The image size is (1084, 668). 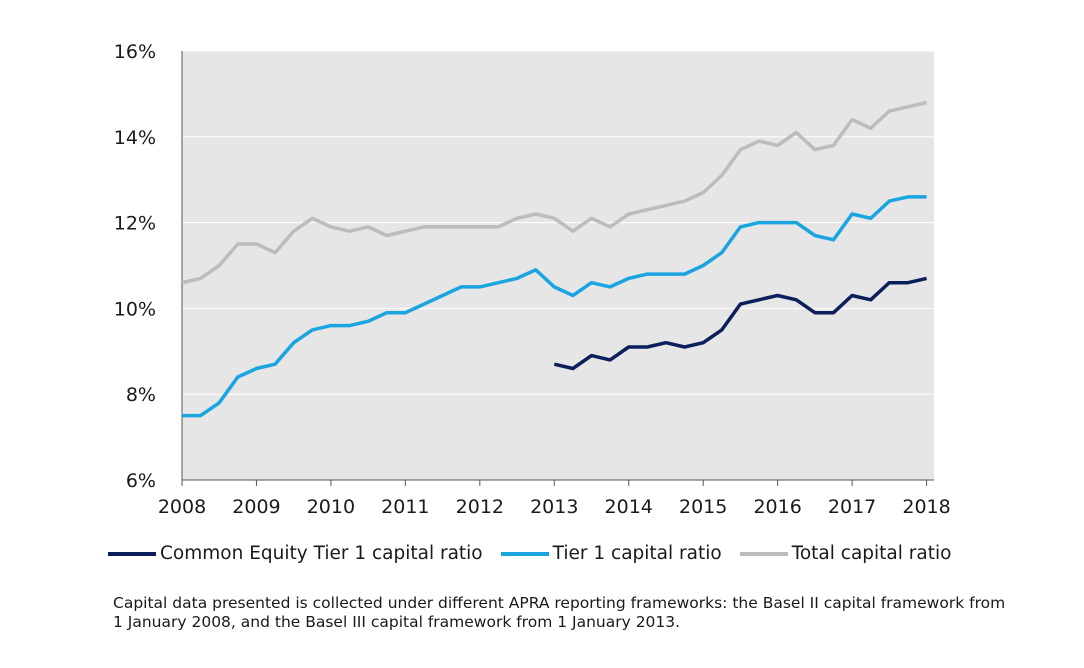 What do you see at coordinates (321, 553) in the screenshot?
I see `legend-label-cet1: Common Equity Tier 1 capital ratio` at bounding box center [321, 553].